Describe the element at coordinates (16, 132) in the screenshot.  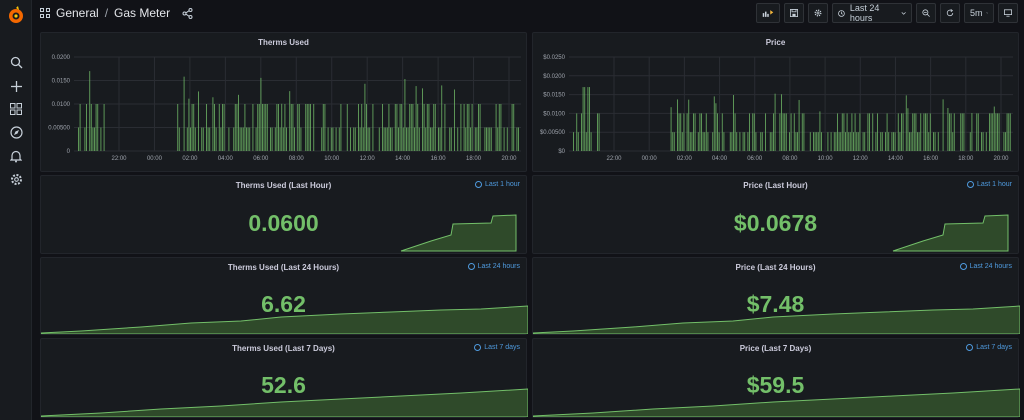
I see `explore-icon` at that location.